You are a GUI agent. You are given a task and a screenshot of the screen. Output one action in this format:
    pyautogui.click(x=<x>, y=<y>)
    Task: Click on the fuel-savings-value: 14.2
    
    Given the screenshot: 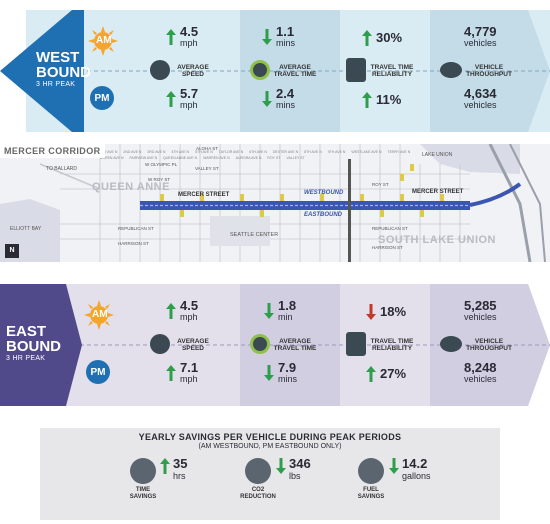 What is the action you would take?
    pyautogui.click(x=415, y=463)
    